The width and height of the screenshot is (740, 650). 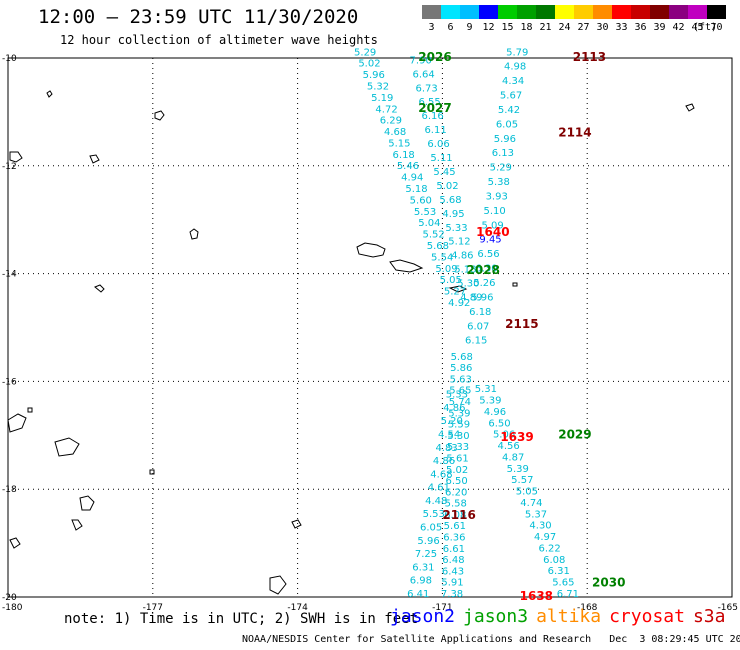 What do you see at coordinates (488, 27) in the screenshot?
I see `scale-label: 12` at bounding box center [488, 27].